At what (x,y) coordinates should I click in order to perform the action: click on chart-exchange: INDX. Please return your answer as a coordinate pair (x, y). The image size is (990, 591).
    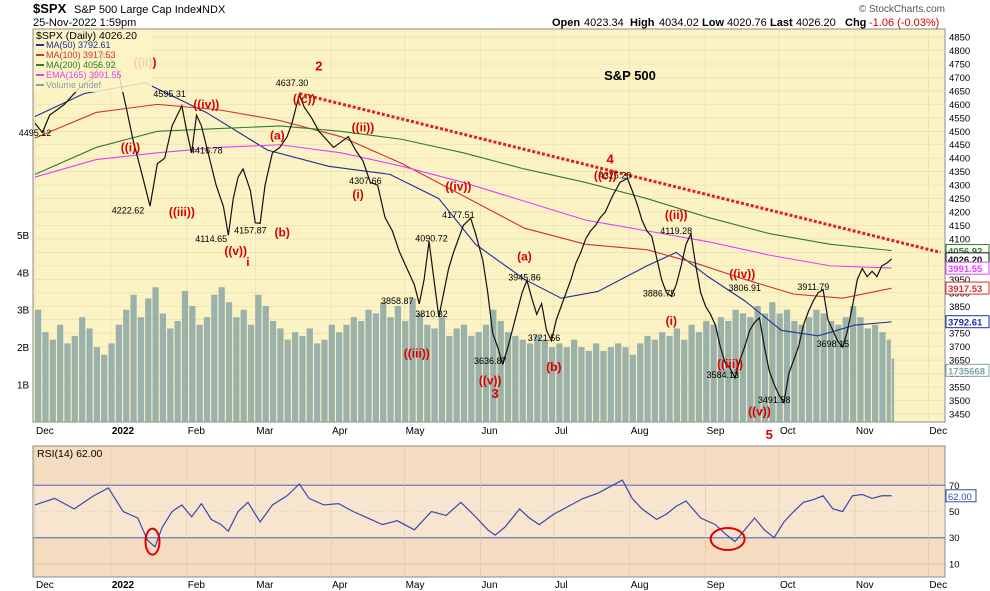
    Looking at the image, I should click on (212, 10).